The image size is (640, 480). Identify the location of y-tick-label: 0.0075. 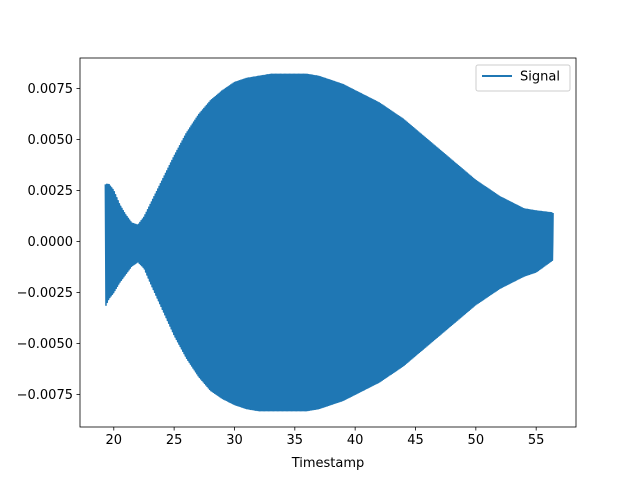
(51, 89).